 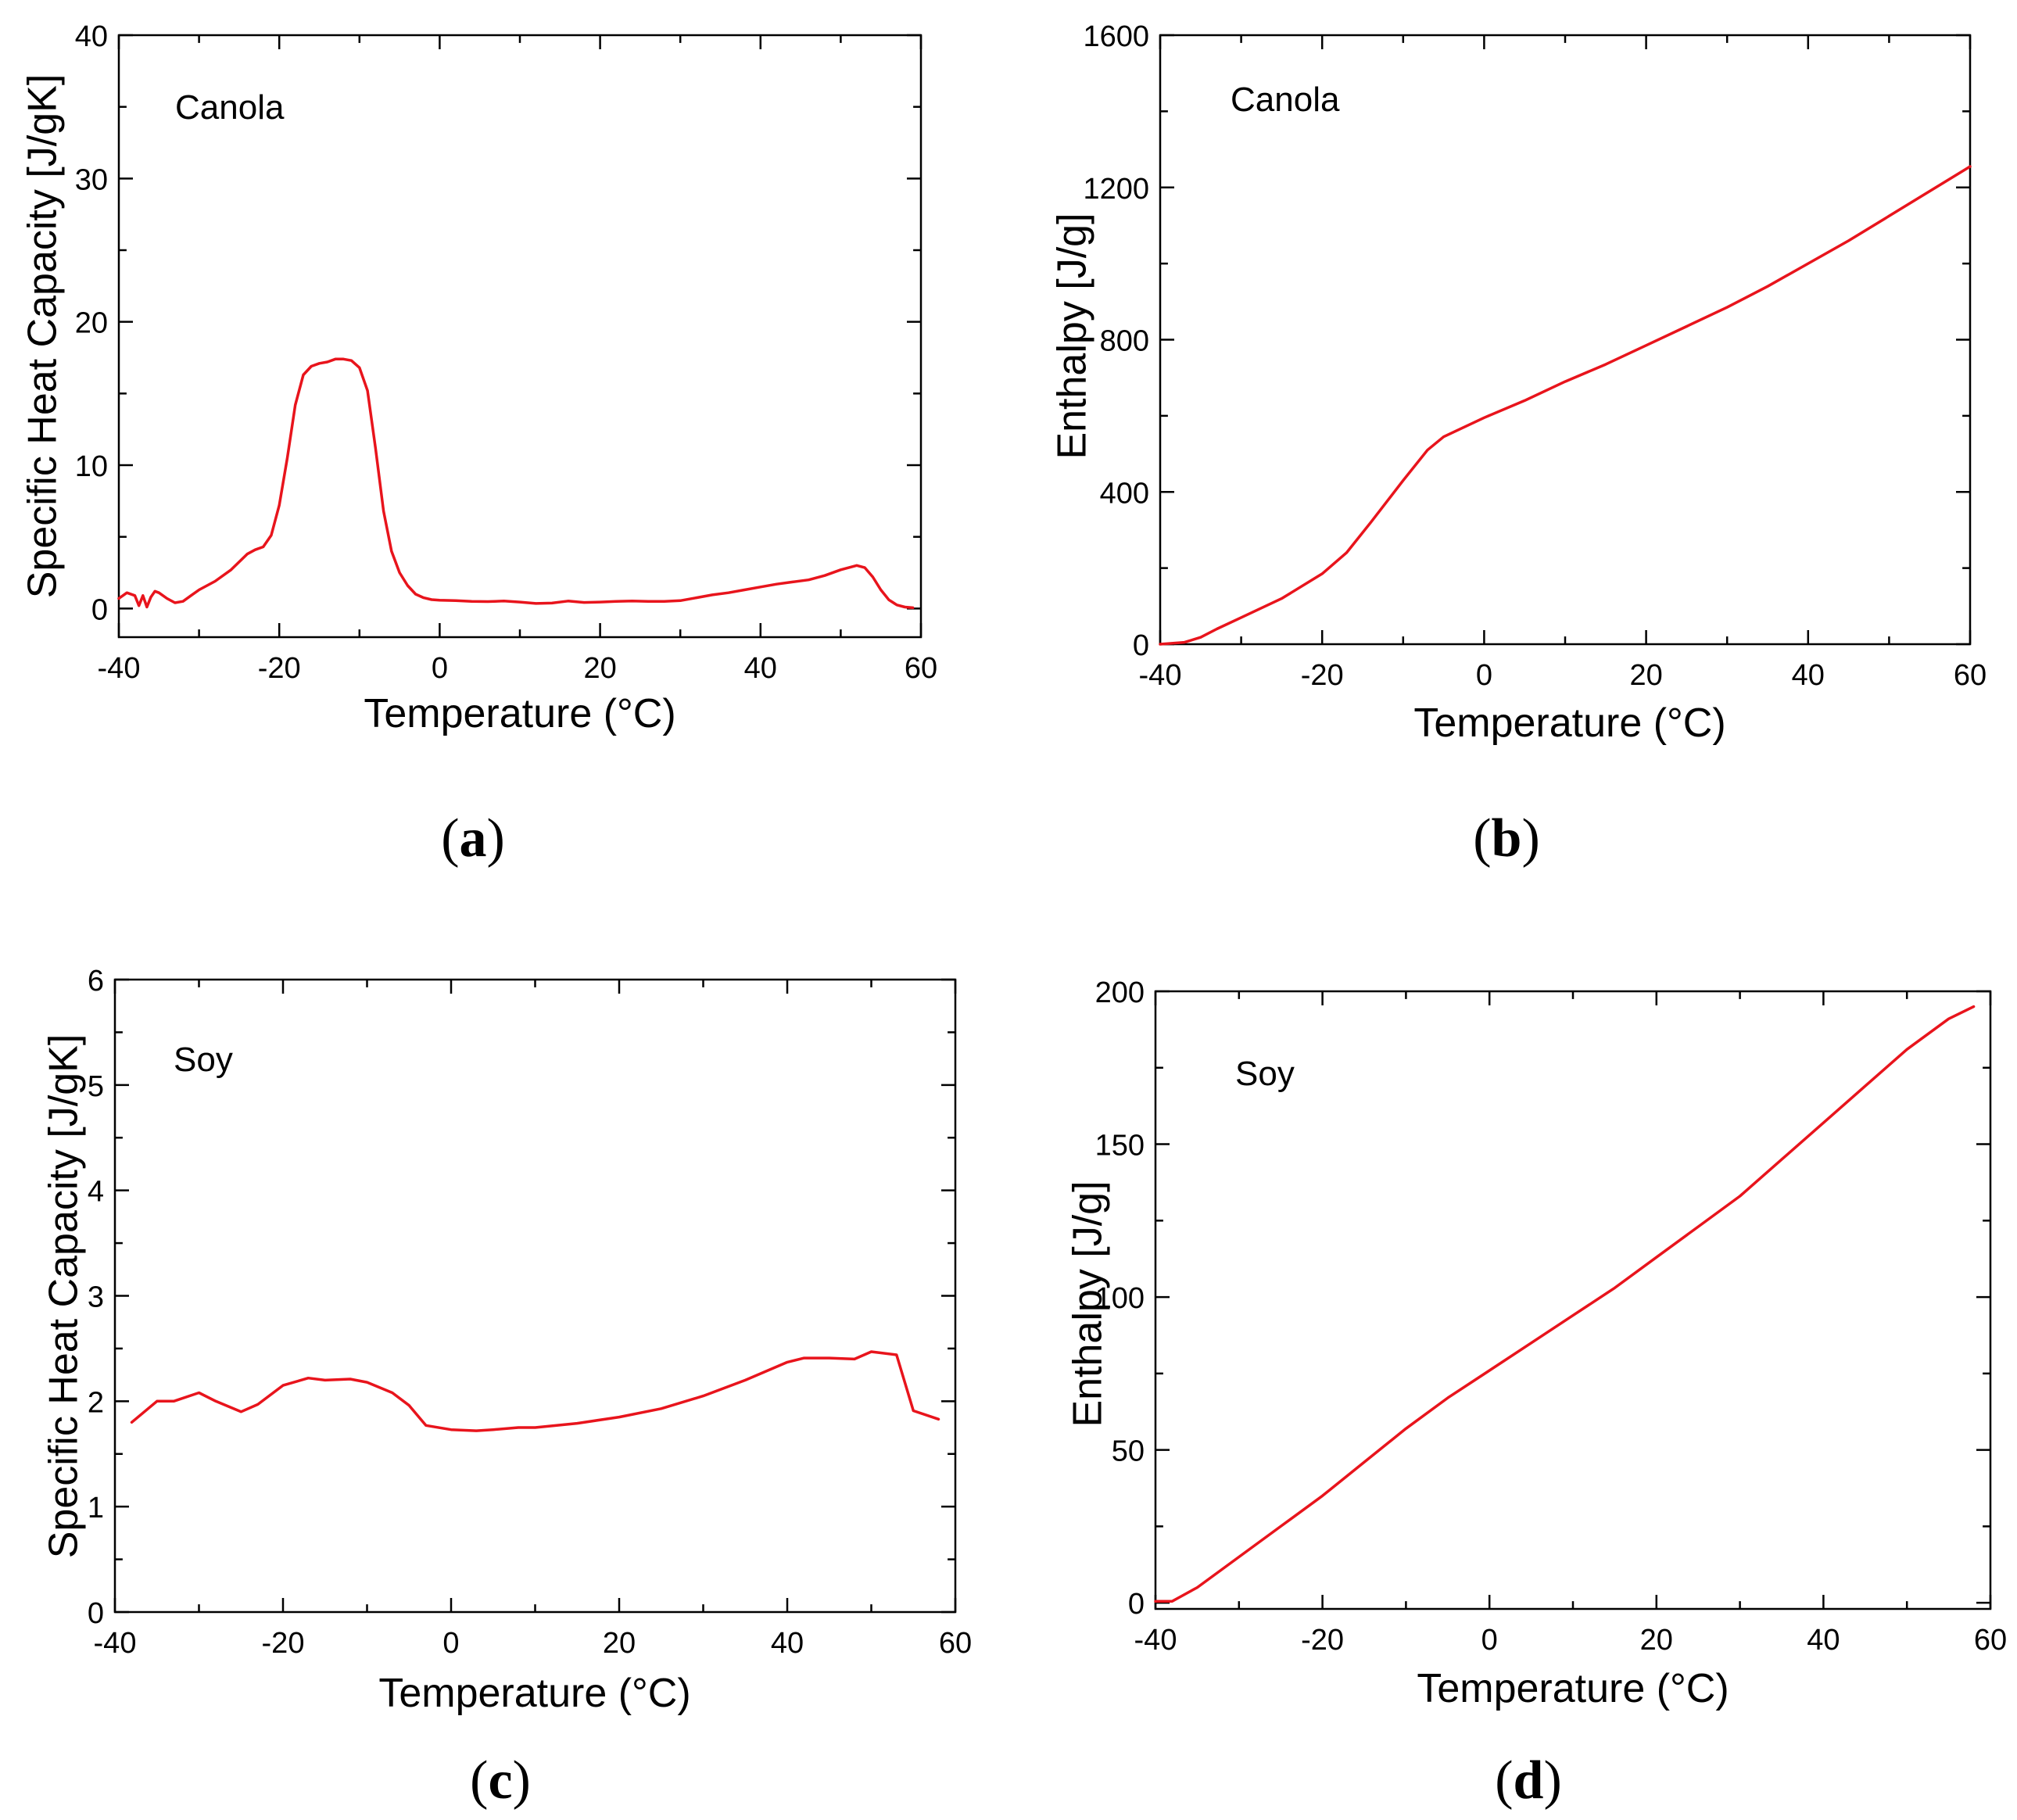 I want to click on panel-a-annotation: Canola, so click(x=230, y=107).